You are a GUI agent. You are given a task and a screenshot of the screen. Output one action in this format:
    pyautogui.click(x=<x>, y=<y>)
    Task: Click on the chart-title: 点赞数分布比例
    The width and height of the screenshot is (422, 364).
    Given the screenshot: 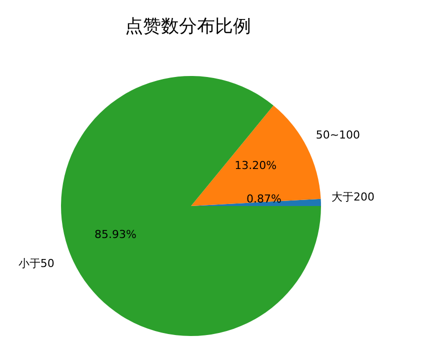 What is the action you would take?
    pyautogui.click(x=188, y=26)
    